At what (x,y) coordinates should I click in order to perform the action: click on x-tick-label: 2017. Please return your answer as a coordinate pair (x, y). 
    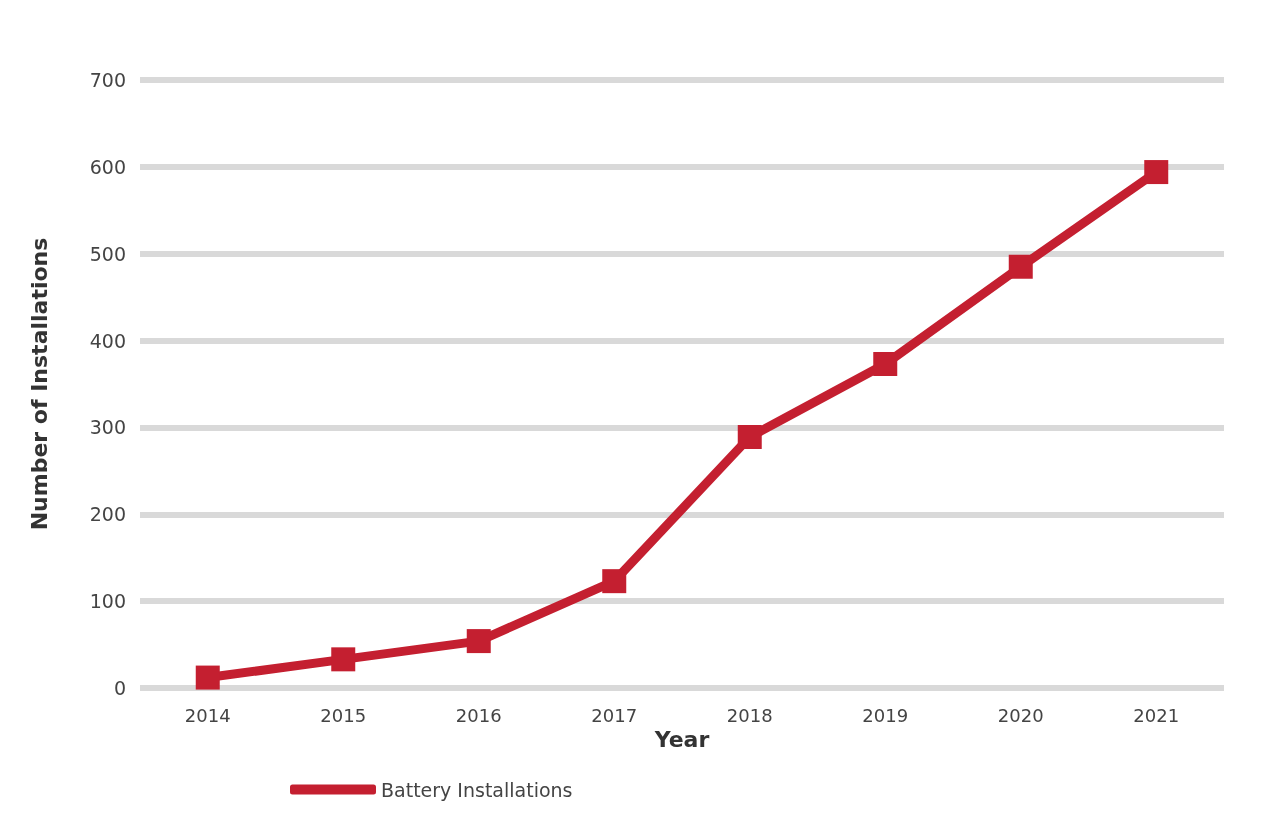
    Looking at the image, I should click on (614, 715).